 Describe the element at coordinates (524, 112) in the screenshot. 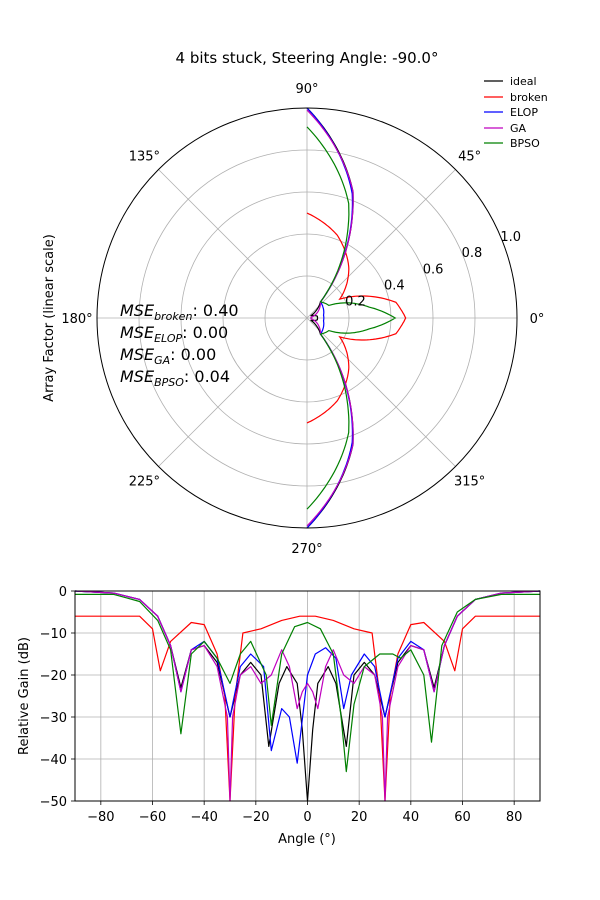

I see `legend-label-elop: ELOP` at that location.